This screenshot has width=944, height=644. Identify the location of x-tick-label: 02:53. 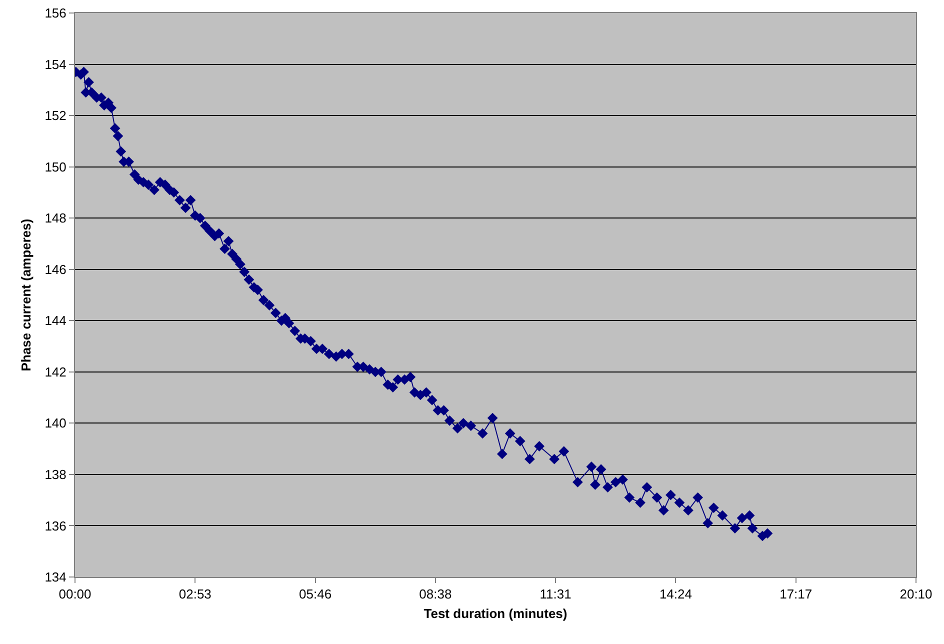
(195, 594).